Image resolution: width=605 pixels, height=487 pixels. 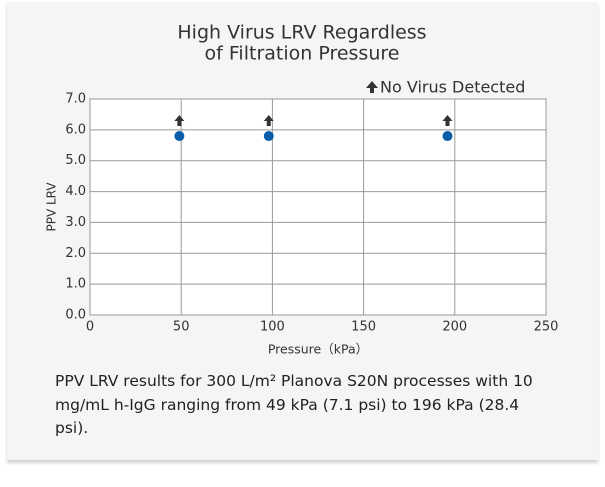 What do you see at coordinates (181, 327) in the screenshot?
I see `x-tick-label: 50` at bounding box center [181, 327].